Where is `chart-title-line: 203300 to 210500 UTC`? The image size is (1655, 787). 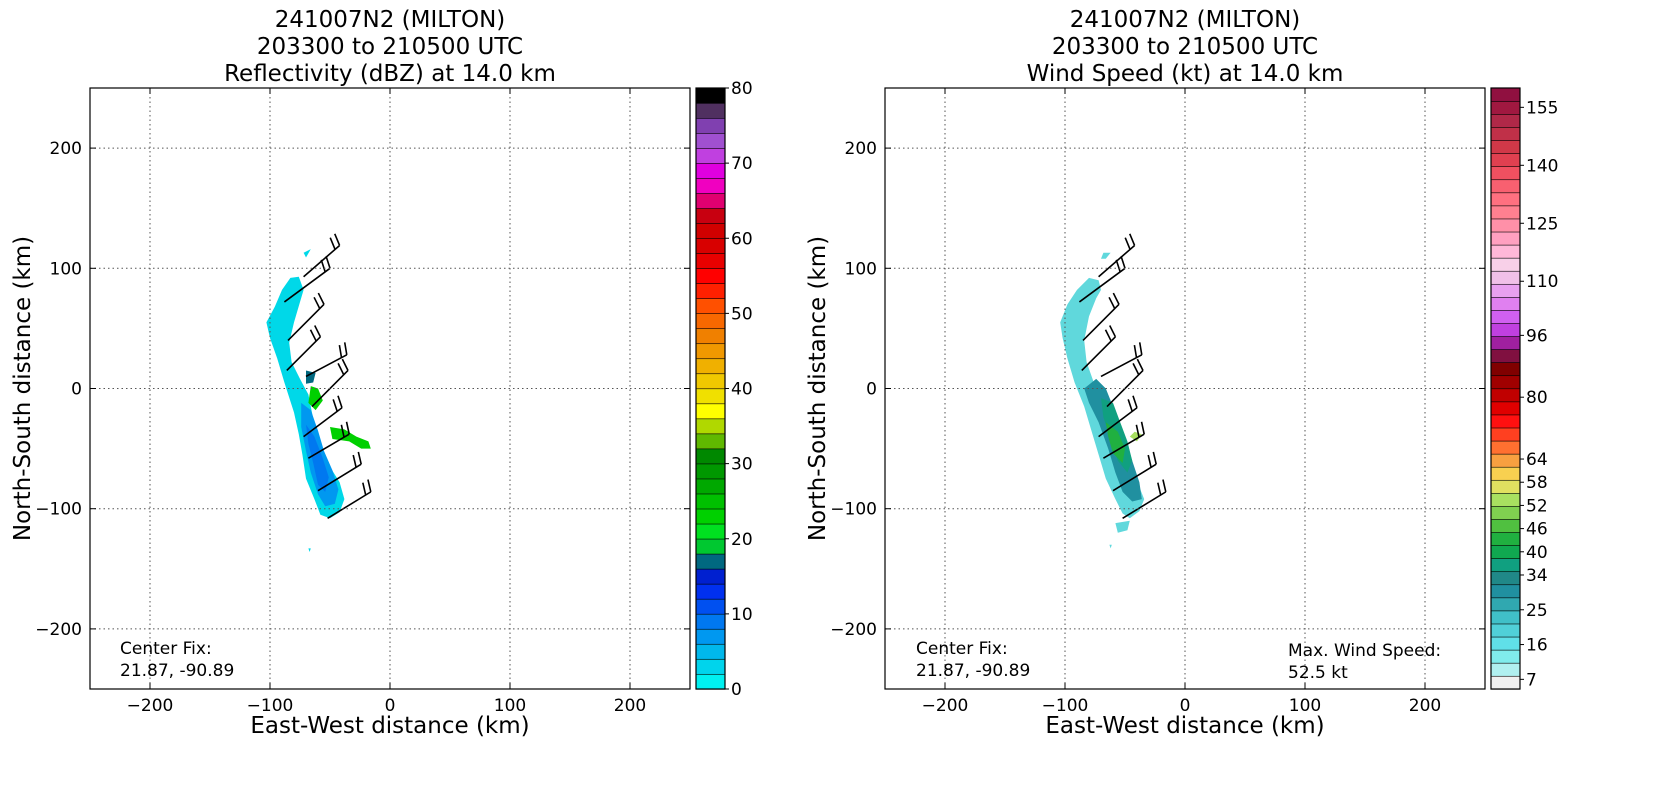 chart-title-line: 203300 to 210500 UTC is located at coordinates (390, 47).